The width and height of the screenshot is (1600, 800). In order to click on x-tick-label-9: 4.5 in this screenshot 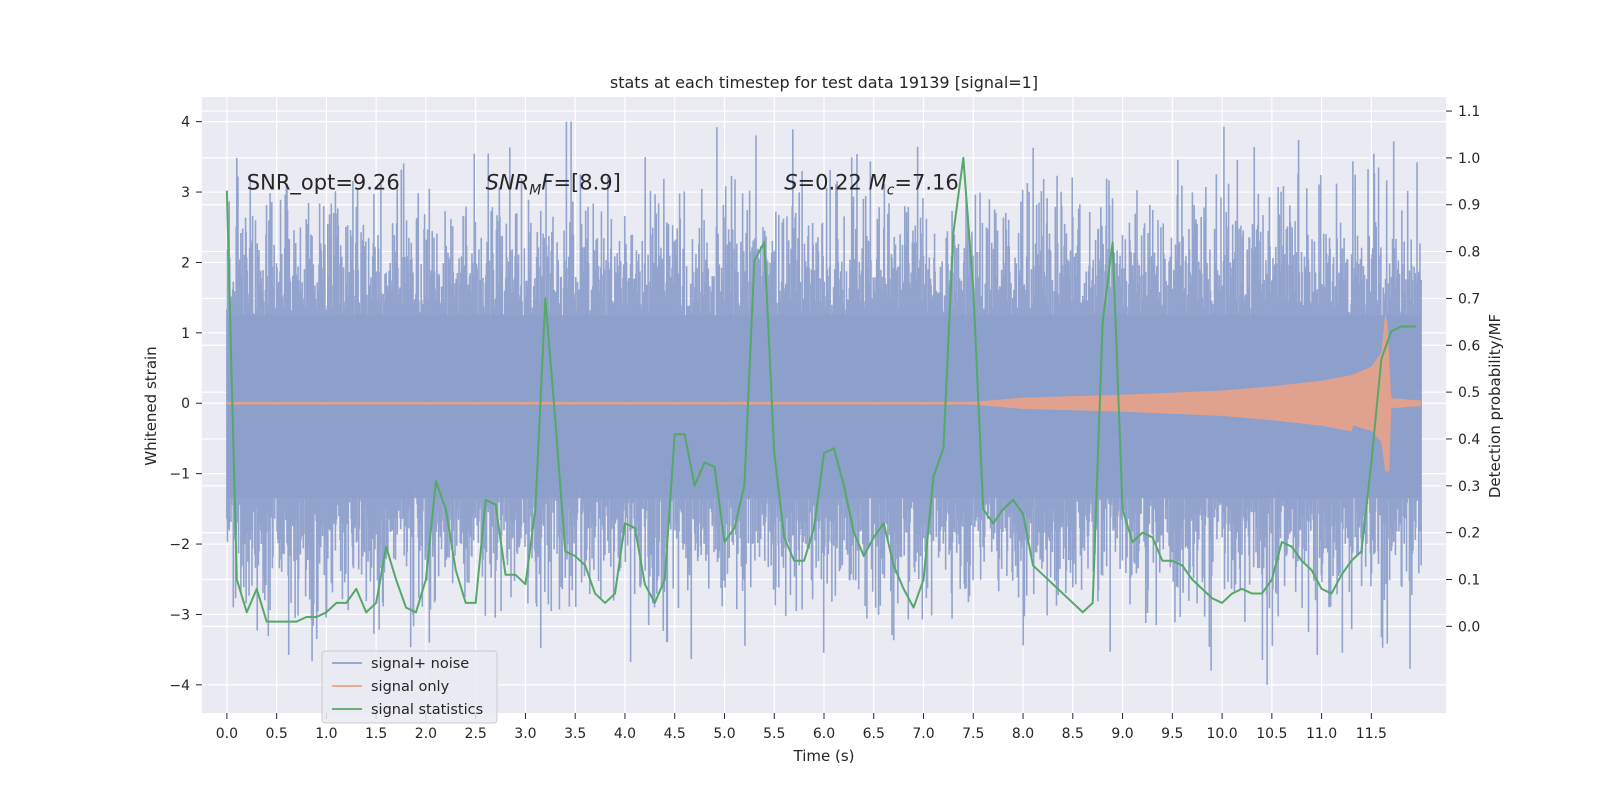, I will do `click(675, 734)`.